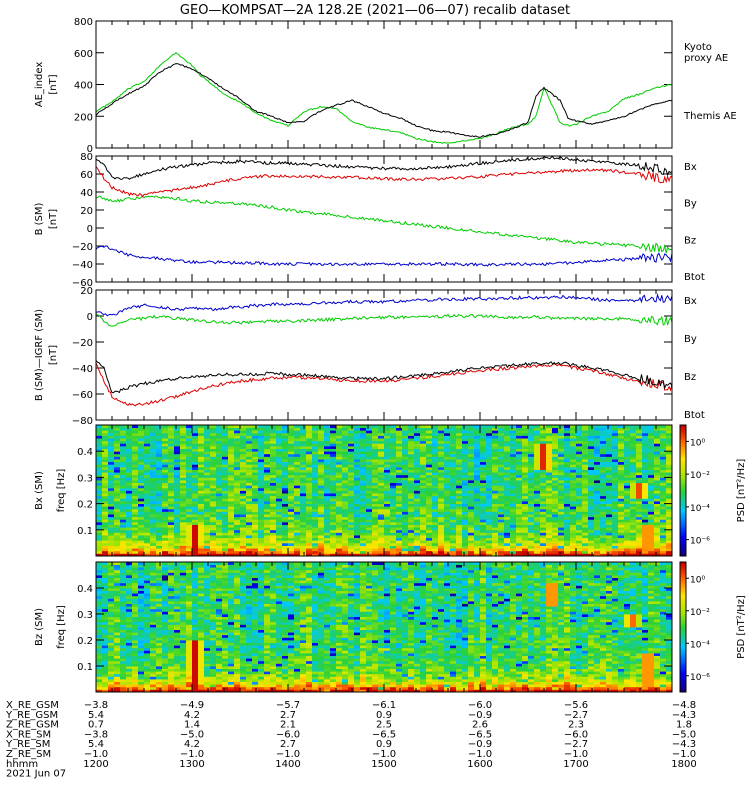 This screenshot has height=800, width=750. I want to click on y-tick-label: −60, so click(82, 395).